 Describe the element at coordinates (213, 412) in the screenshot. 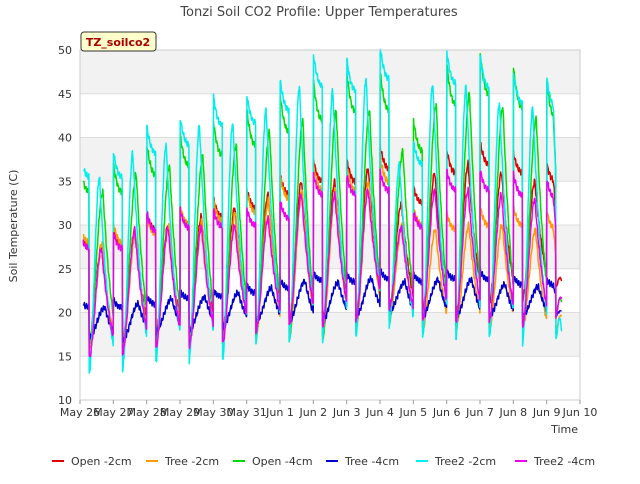

I see `x-tick-label: May 30` at that location.